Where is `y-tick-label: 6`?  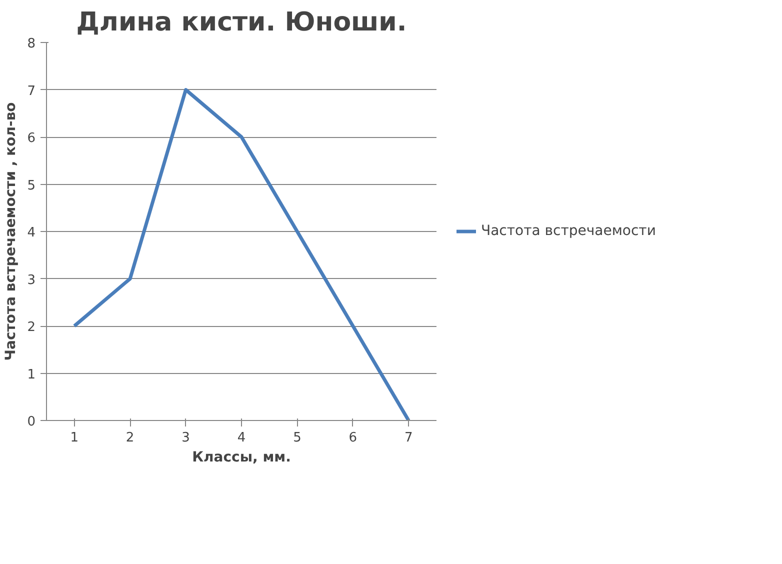 y-tick-label: 6 is located at coordinates (31, 138).